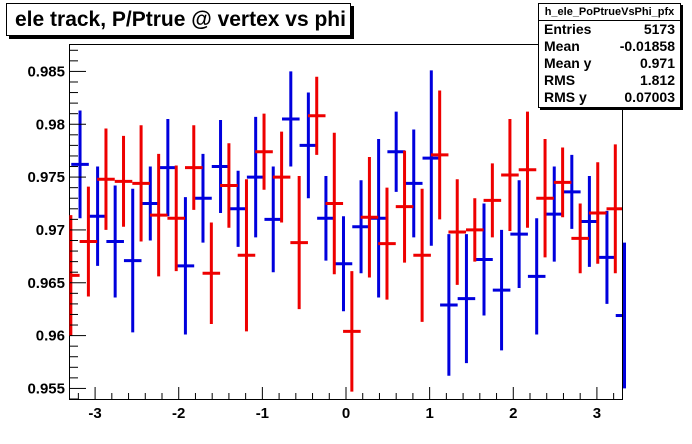 This screenshot has height=444, width=692. I want to click on title-box: ele track, P/Ptrue @ vertex vs phi, so click(178, 19).